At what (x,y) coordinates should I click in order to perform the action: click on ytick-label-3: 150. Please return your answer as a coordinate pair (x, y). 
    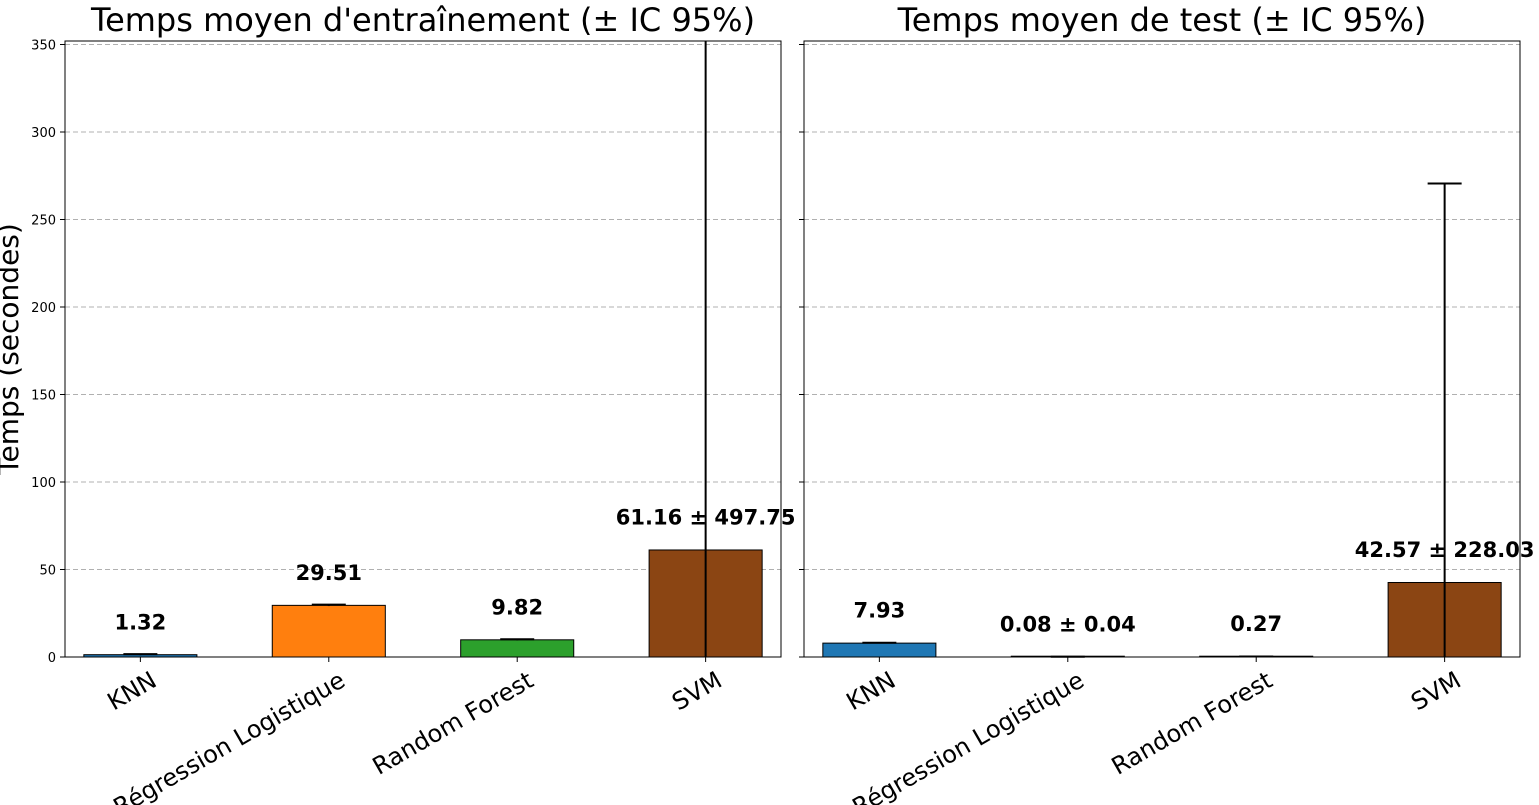
    Looking at the image, I should click on (43, 396).